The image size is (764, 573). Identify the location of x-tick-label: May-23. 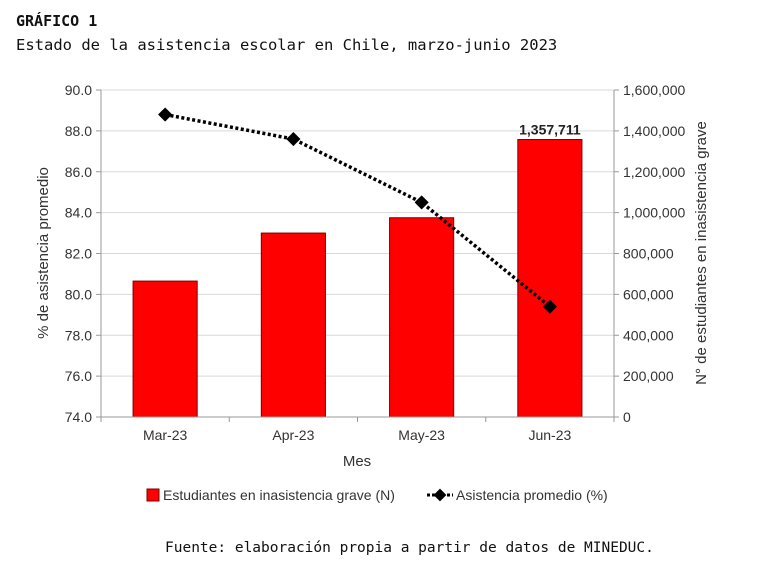
(421, 435).